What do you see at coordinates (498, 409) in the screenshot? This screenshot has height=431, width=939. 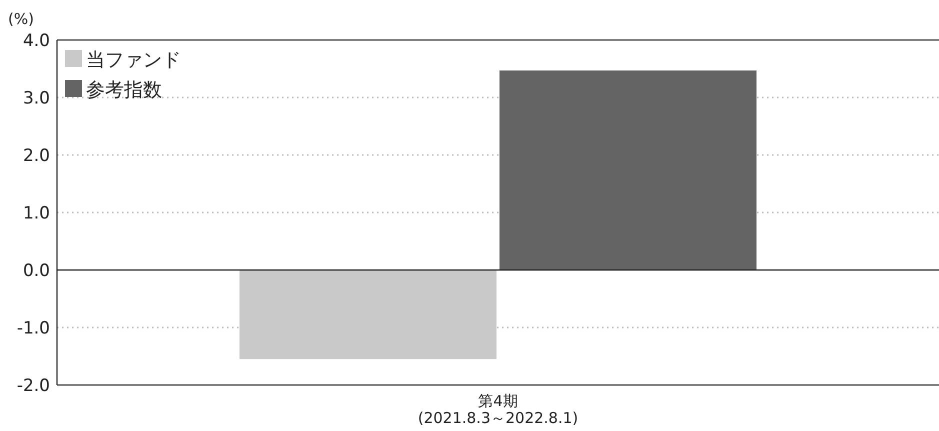 I see `x-tick-label: 第4期 (2021.8.3～2022.8.1)` at bounding box center [498, 409].